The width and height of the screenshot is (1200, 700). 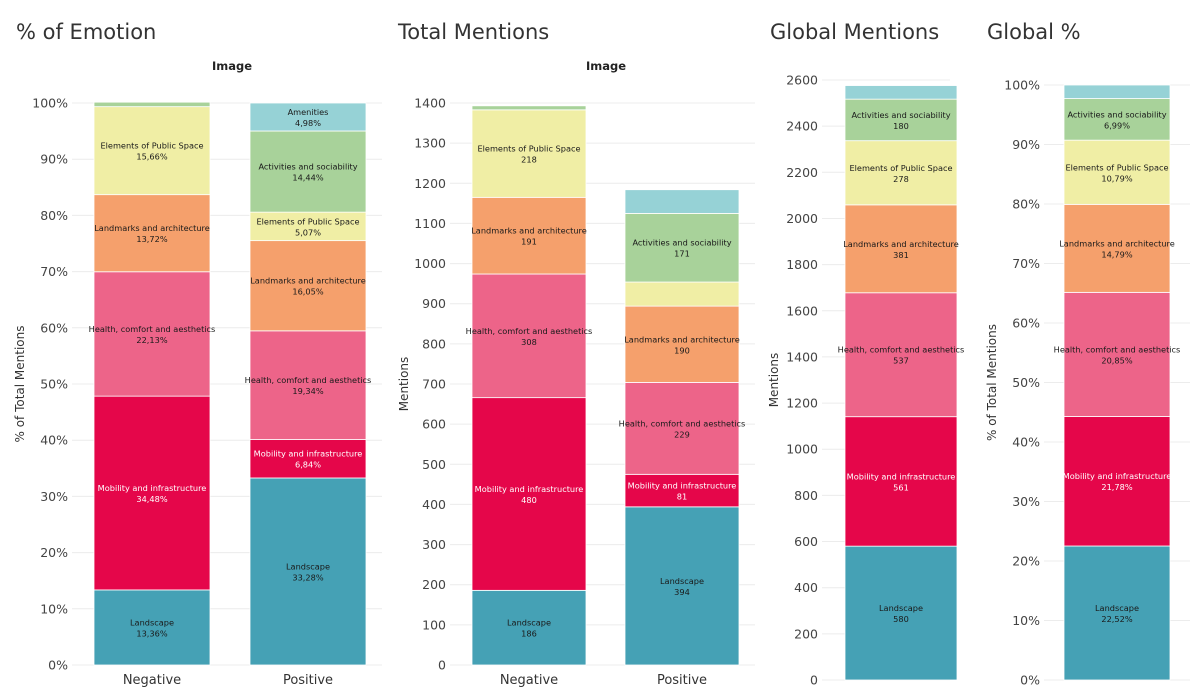 What do you see at coordinates (1026, 144) in the screenshot?
I see `chart4-y-tick-label: 90%` at bounding box center [1026, 144].